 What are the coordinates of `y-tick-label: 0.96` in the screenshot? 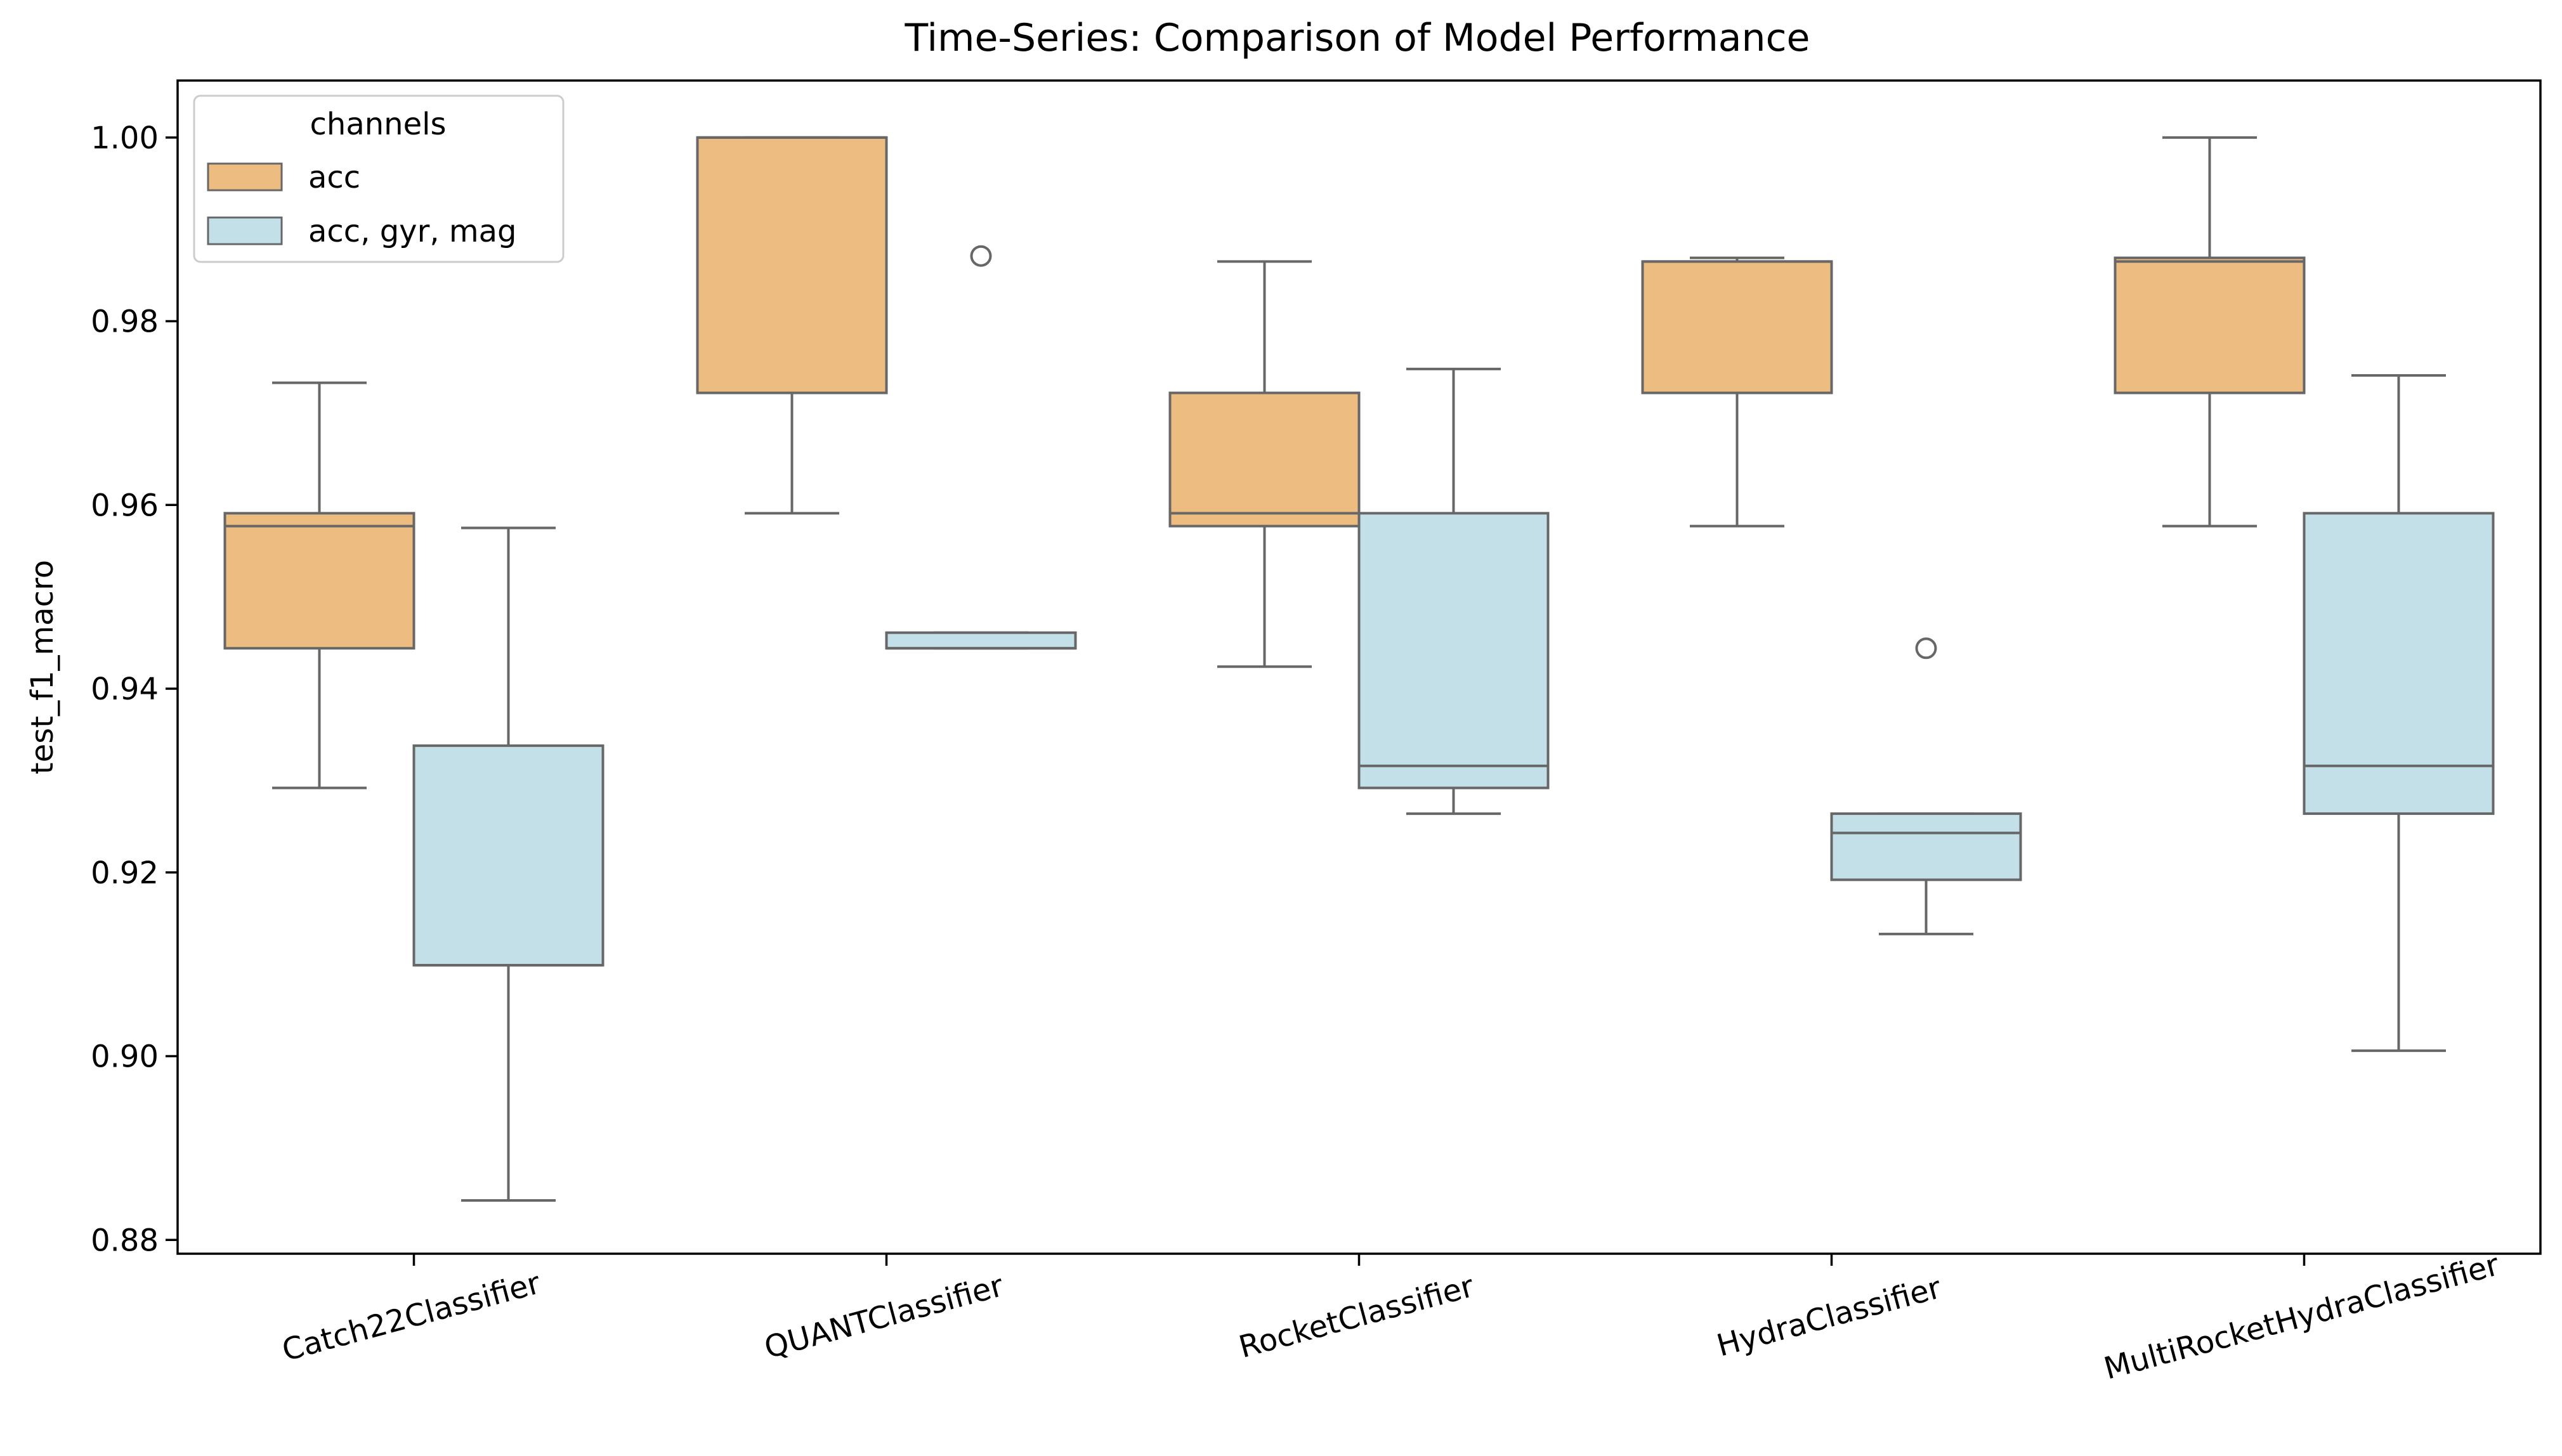 It's located at (125, 505).